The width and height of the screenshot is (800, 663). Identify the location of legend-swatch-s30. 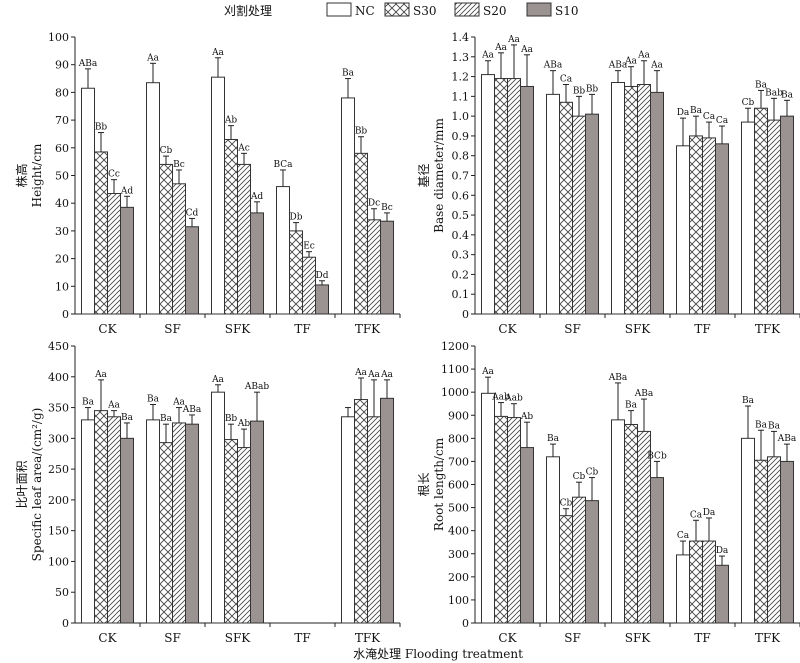
(397, 9).